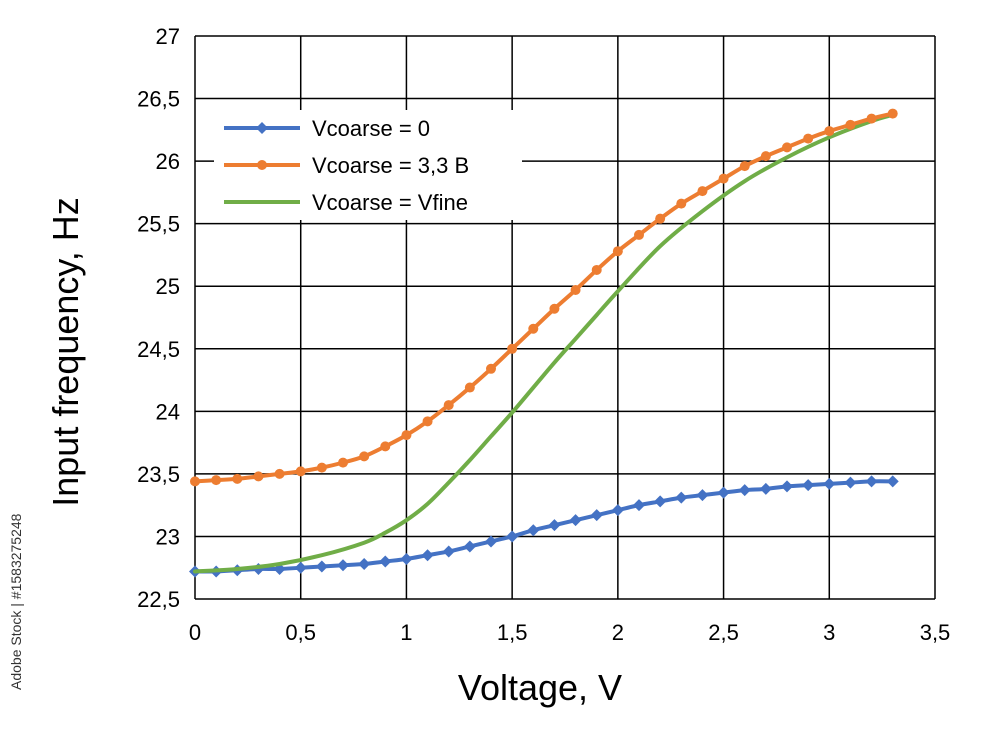  What do you see at coordinates (195, 632) in the screenshot?
I see `x-tick-label: 0` at bounding box center [195, 632].